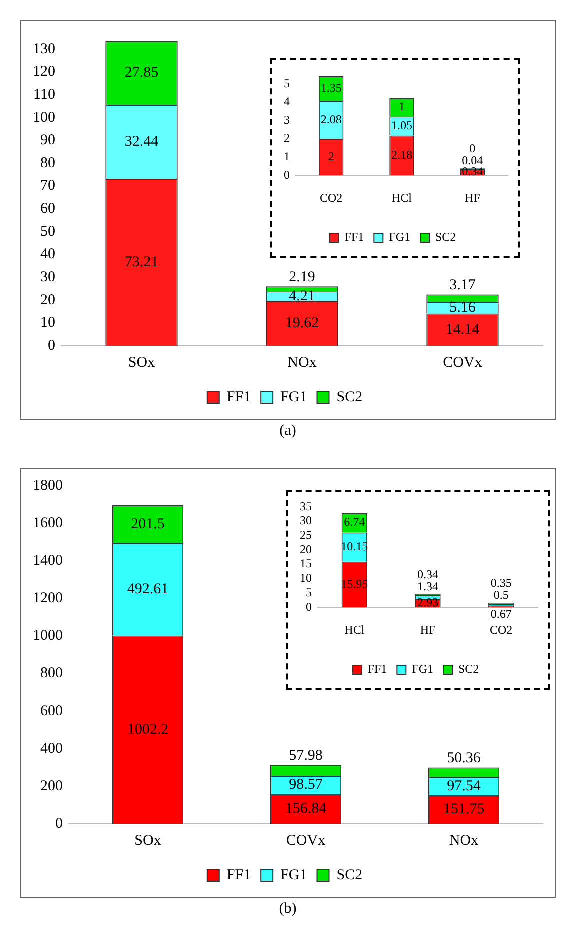 The width and height of the screenshot is (569, 930). Describe the element at coordinates (44, 118) in the screenshot. I see `y-tick-label: 100` at that location.